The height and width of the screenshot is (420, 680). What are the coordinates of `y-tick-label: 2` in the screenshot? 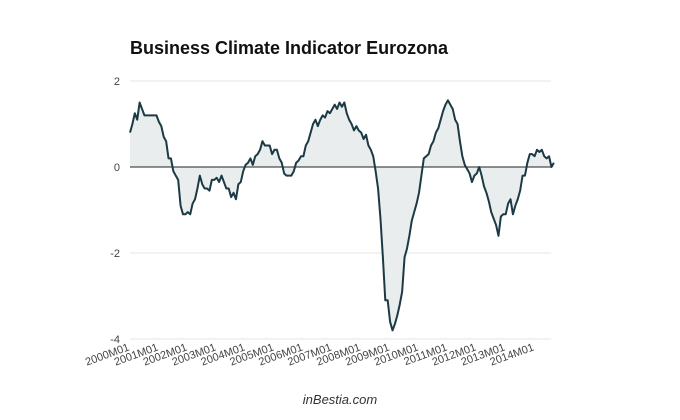 It's located at (117, 82).